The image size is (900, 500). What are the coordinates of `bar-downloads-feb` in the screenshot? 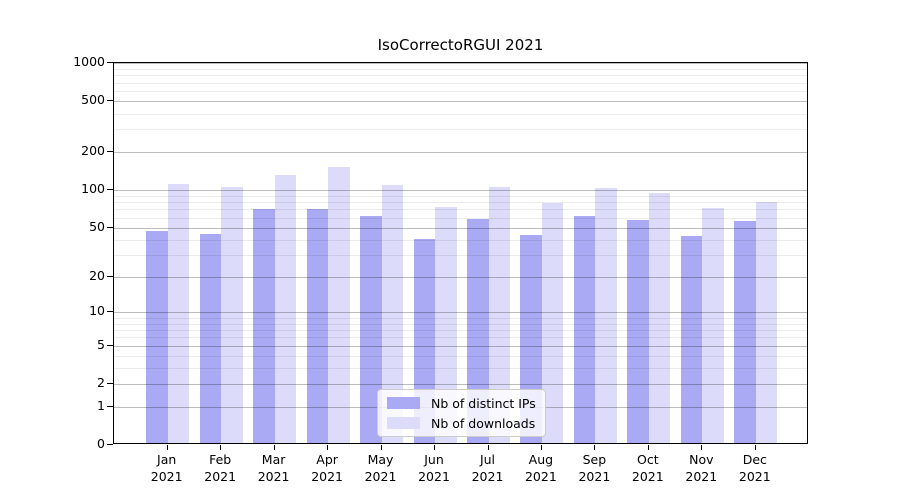 It's located at (232, 314).